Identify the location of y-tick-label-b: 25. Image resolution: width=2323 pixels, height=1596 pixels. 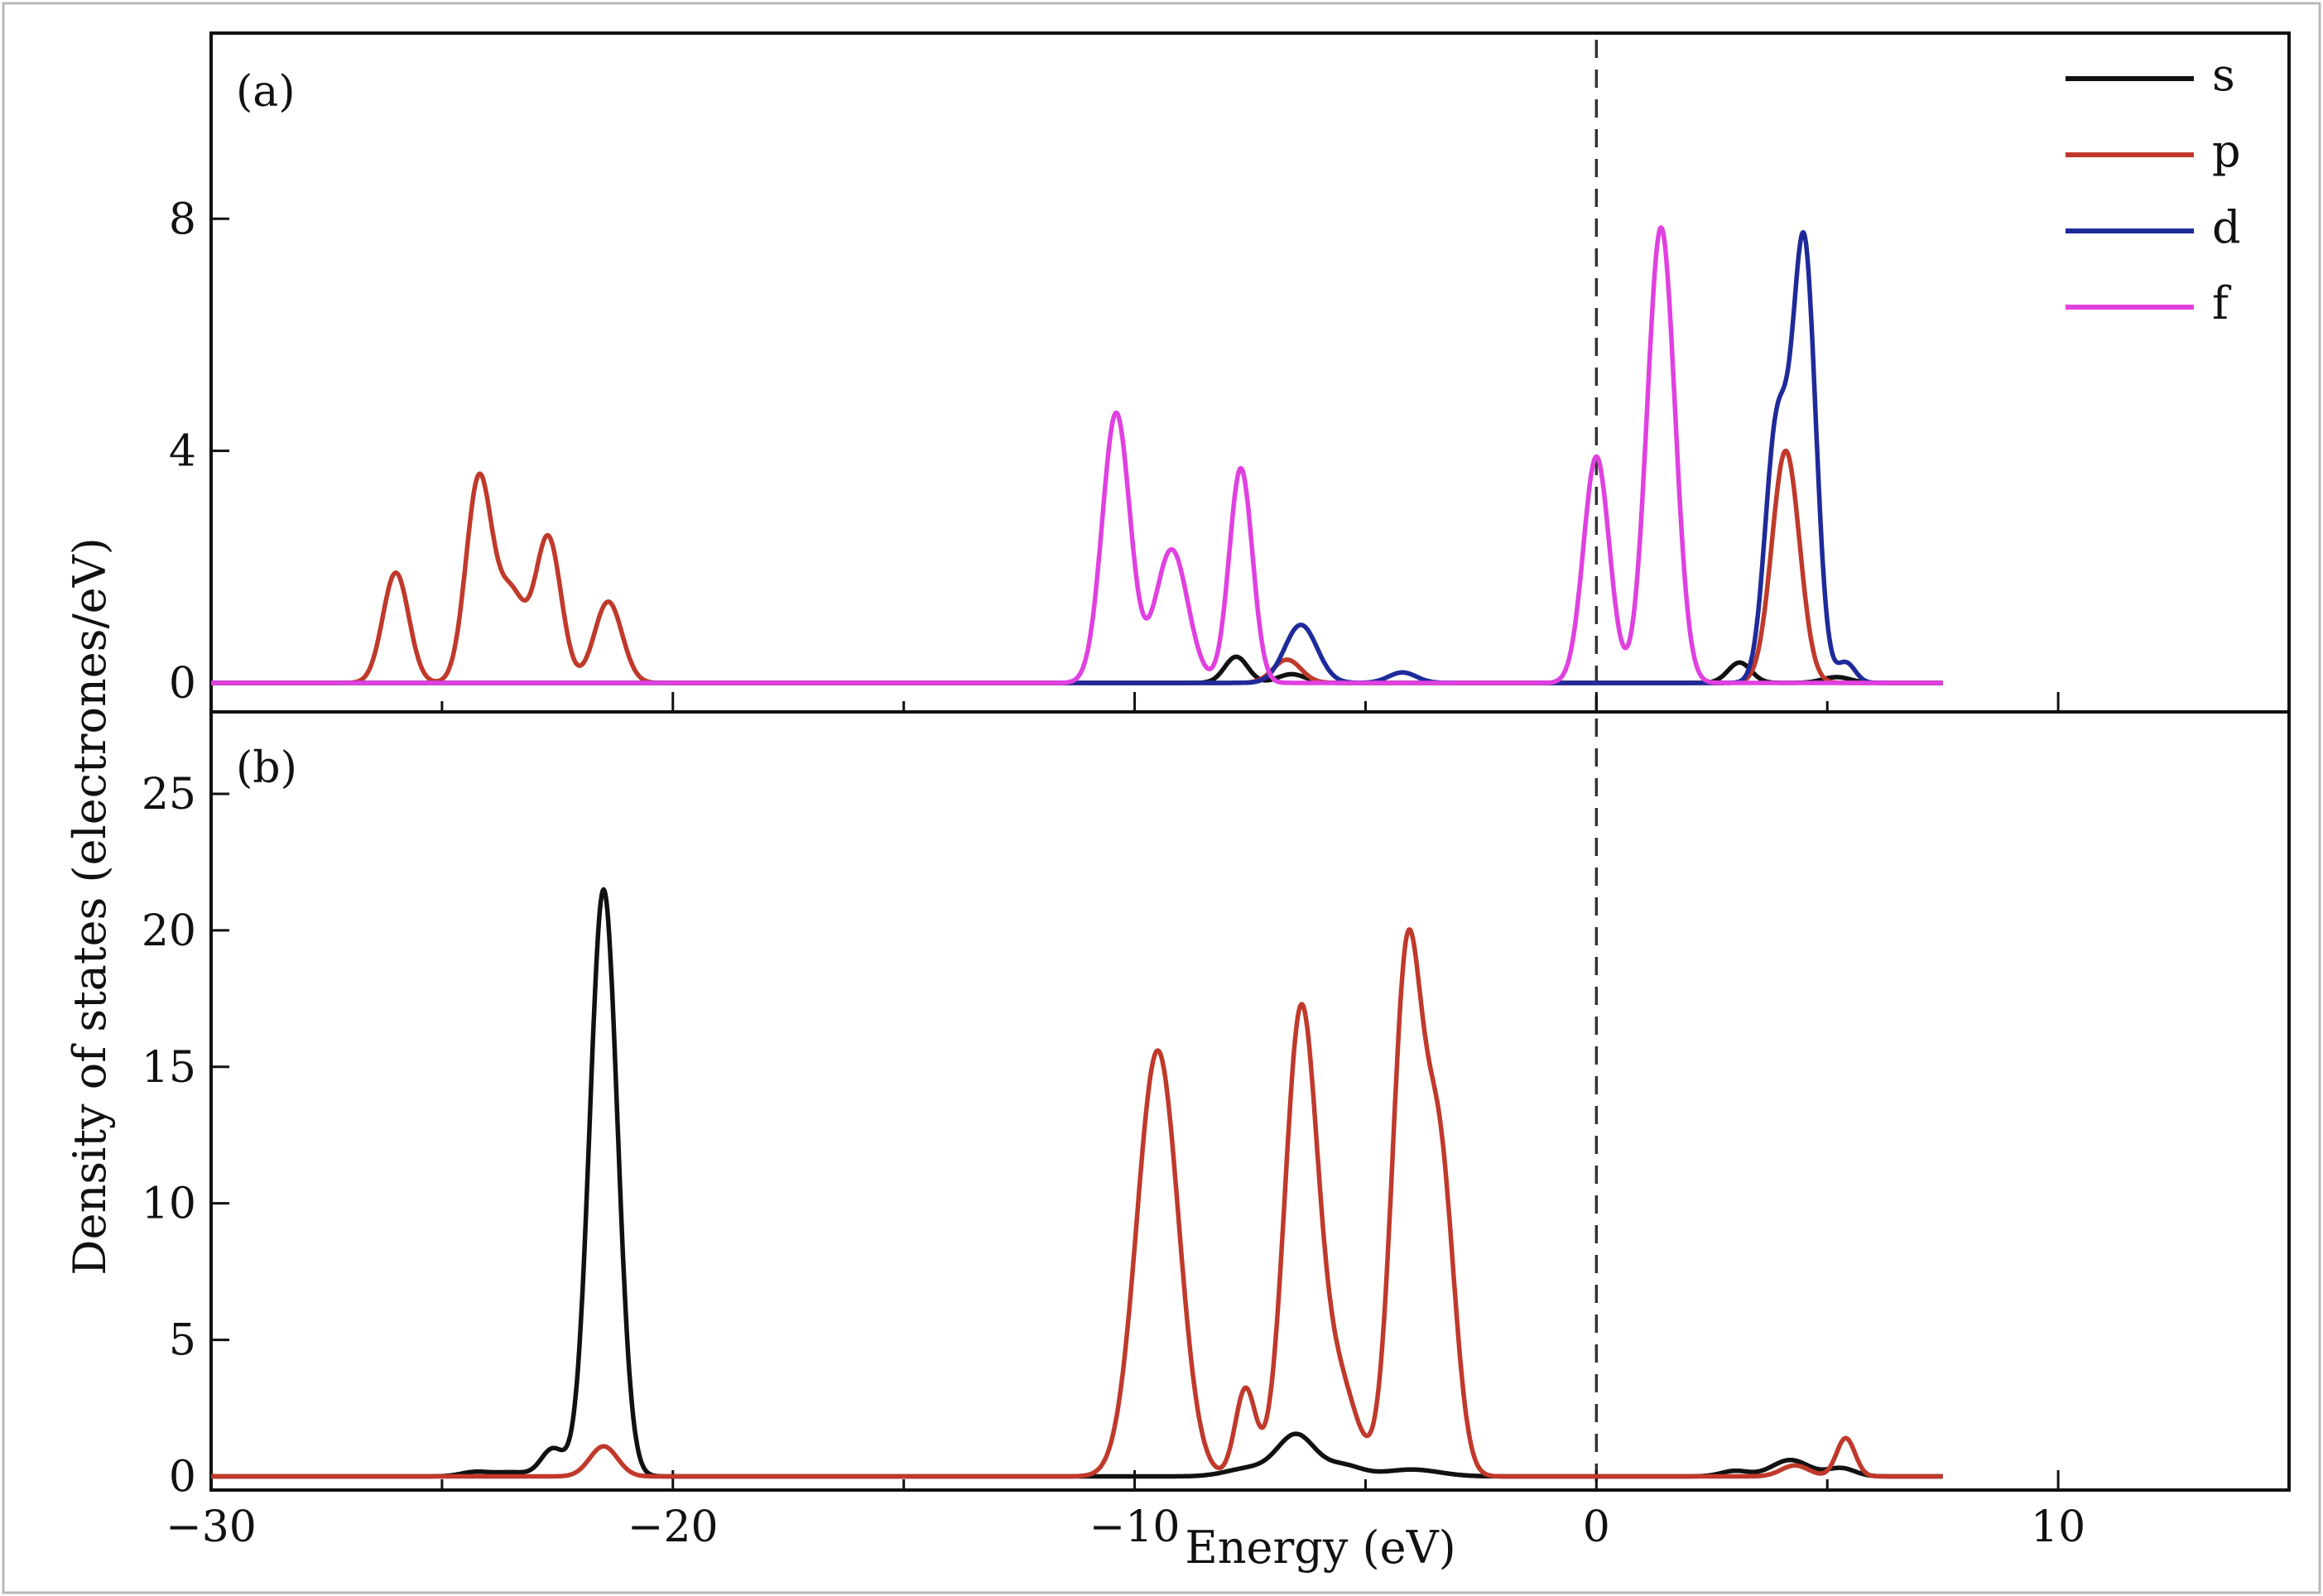
(169, 795).